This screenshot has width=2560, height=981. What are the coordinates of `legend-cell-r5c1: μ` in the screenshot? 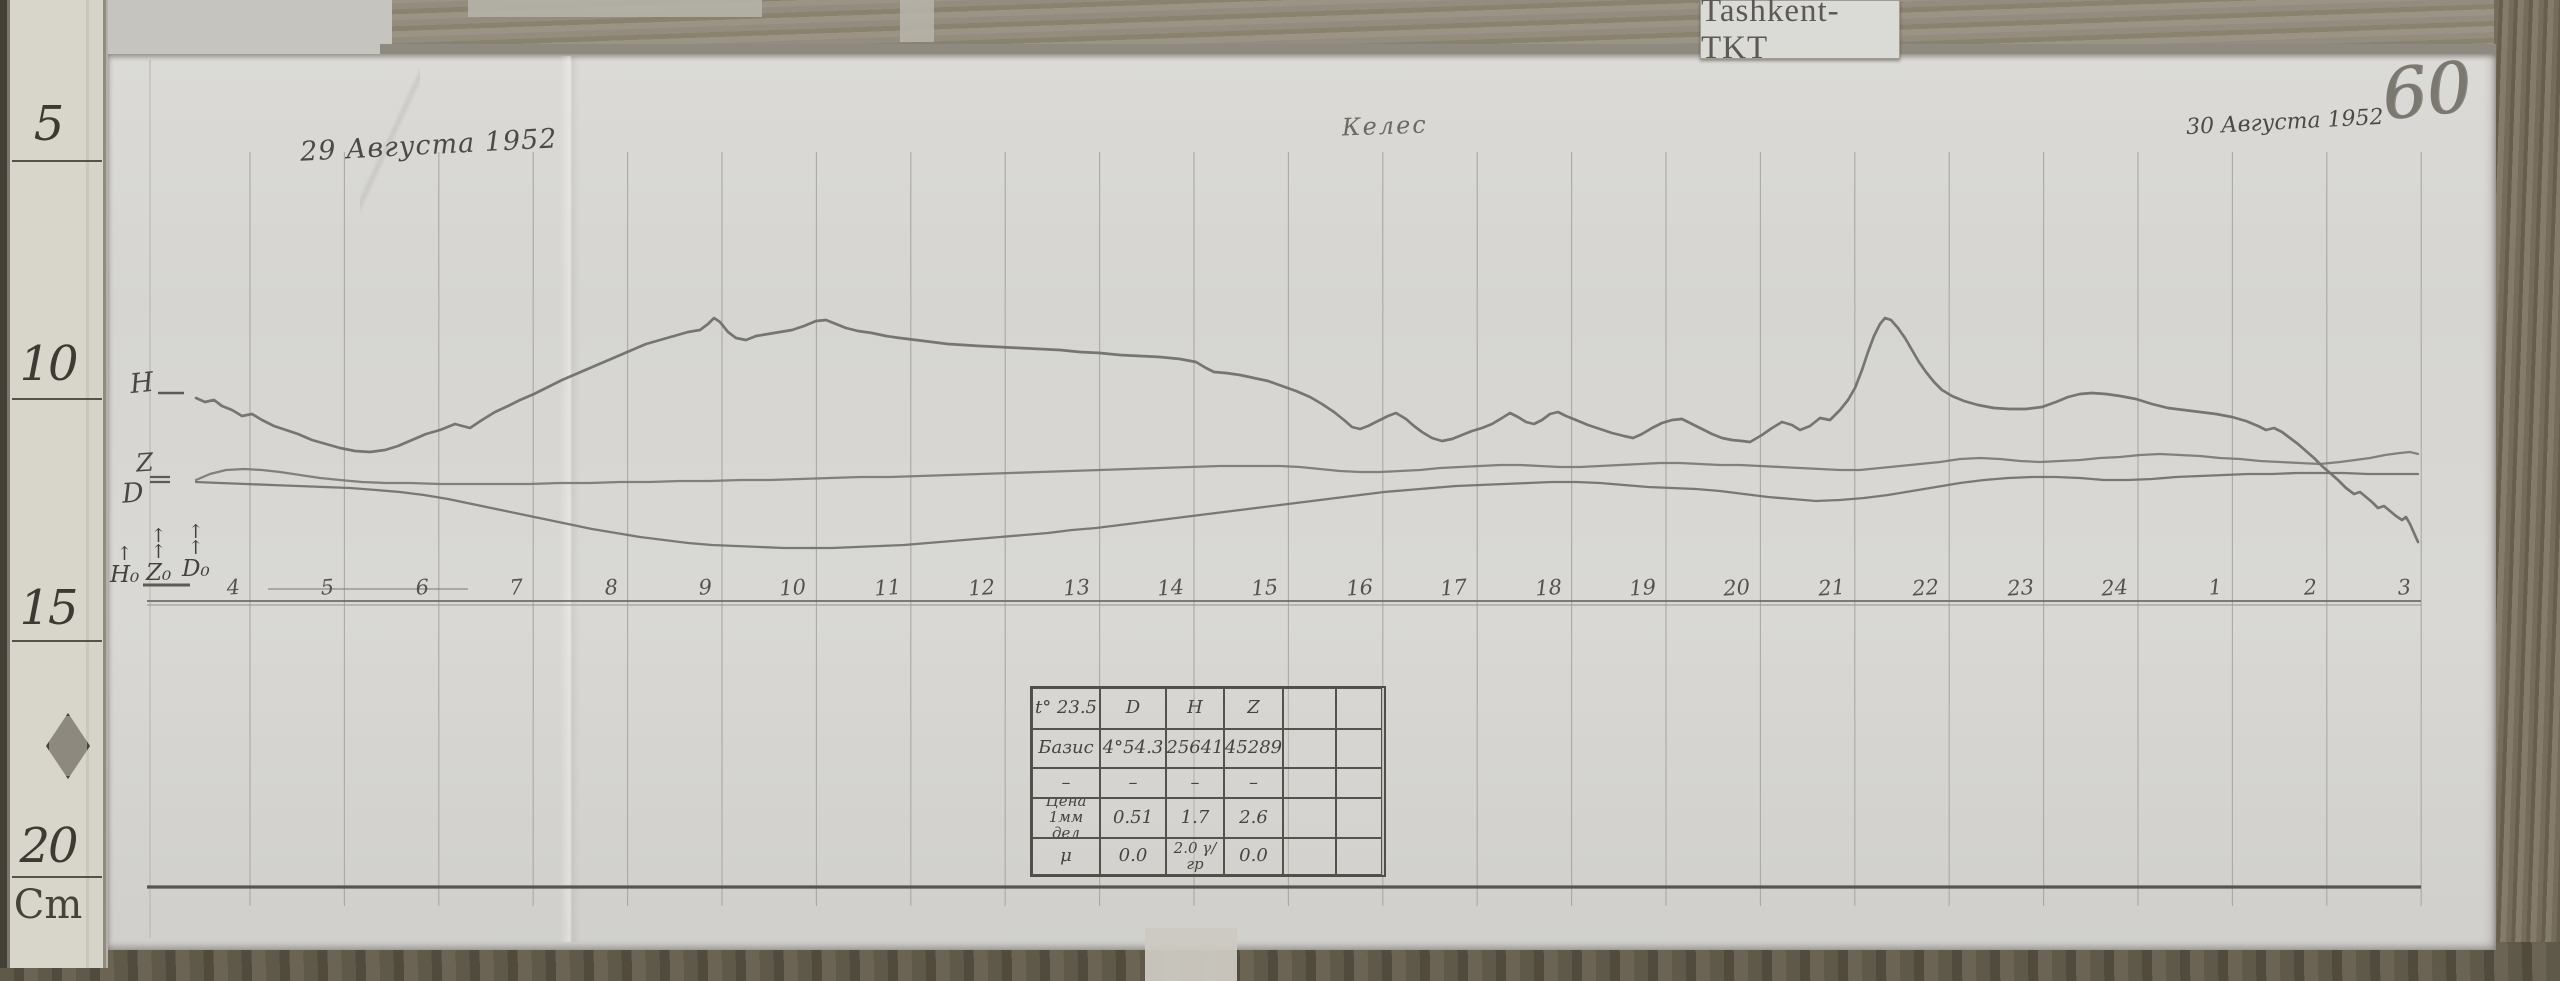 It's located at (1066, 856).